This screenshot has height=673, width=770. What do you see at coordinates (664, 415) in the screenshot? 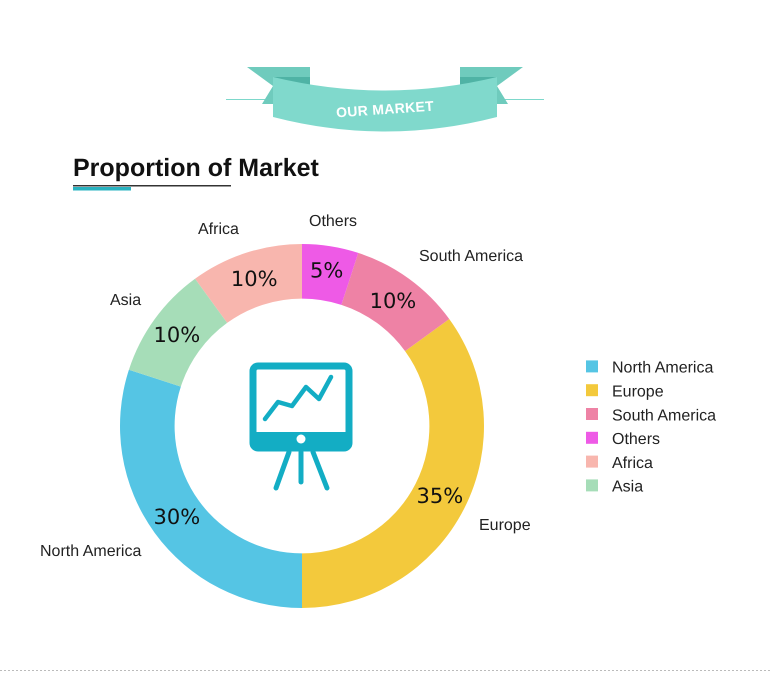
I see `legend-label: South America` at bounding box center [664, 415].